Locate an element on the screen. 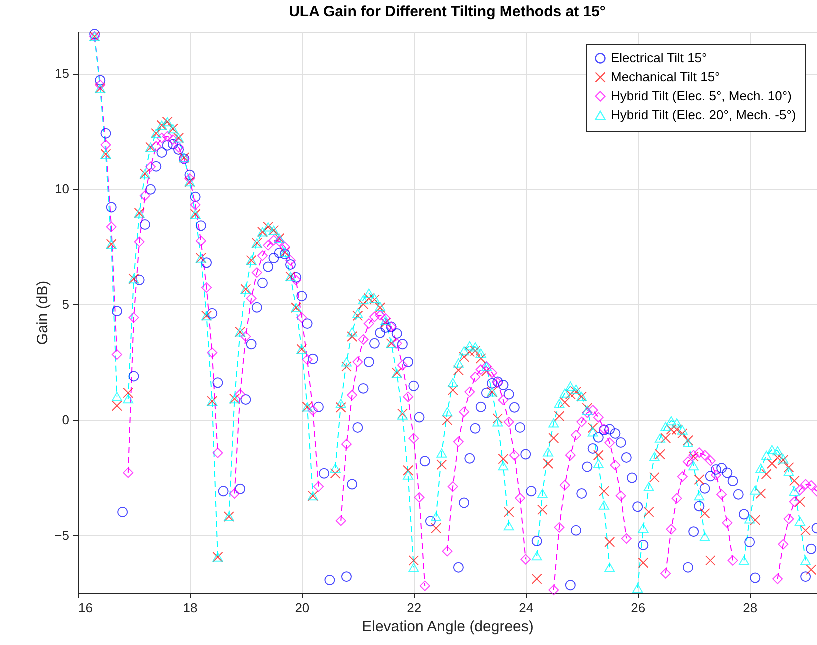  legend-label: Hybrid Tilt (Elec. 5°, Mech. 10°) is located at coordinates (701, 96).